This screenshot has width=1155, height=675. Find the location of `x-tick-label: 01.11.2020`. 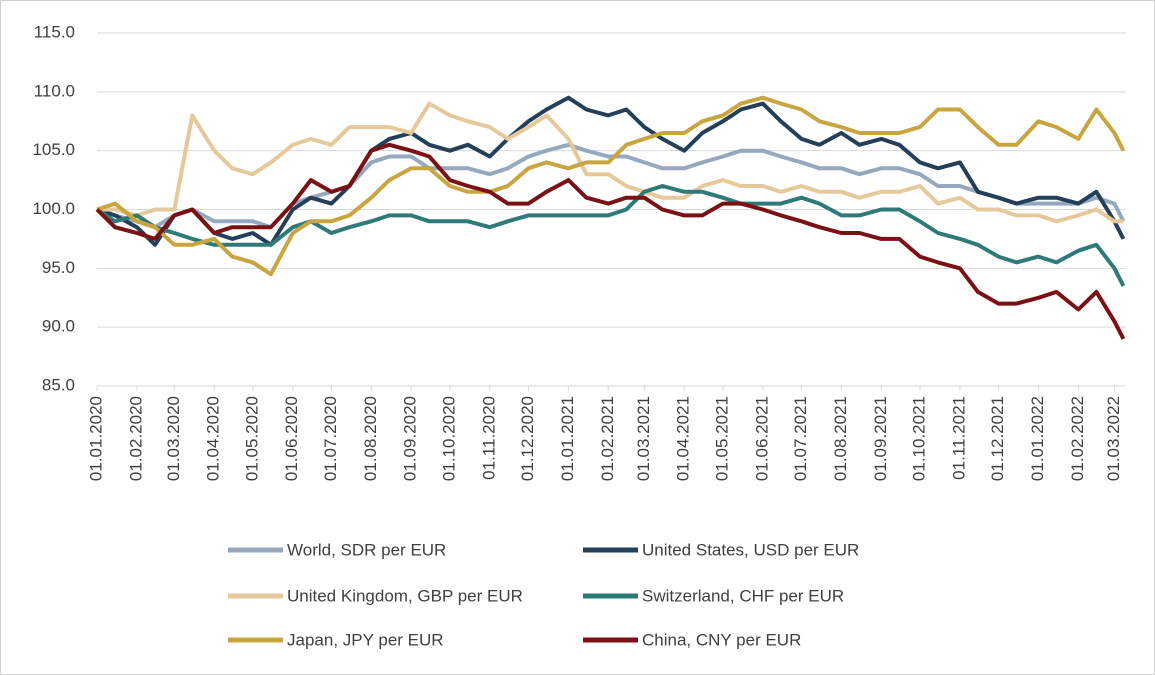

x-tick-label: 01.11.2020 is located at coordinates (488, 438).